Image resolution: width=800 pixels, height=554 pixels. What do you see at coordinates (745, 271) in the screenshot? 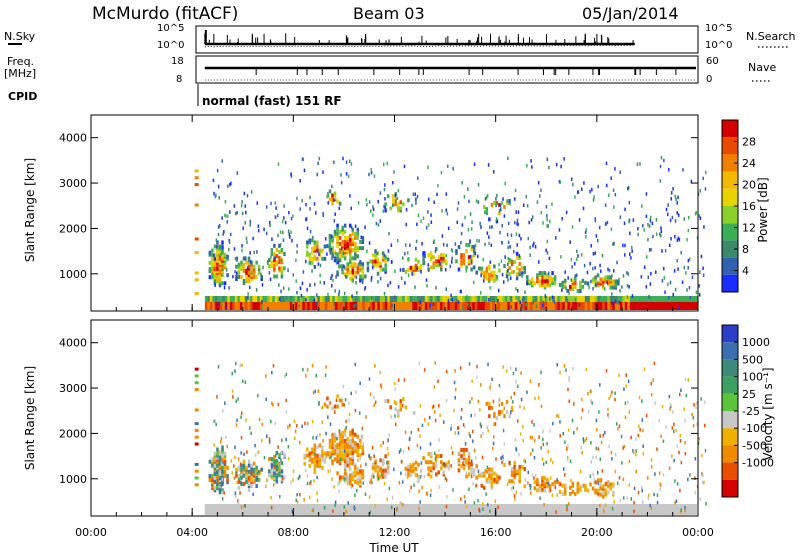
I see `colorbar-tick-label: 4` at bounding box center [745, 271].